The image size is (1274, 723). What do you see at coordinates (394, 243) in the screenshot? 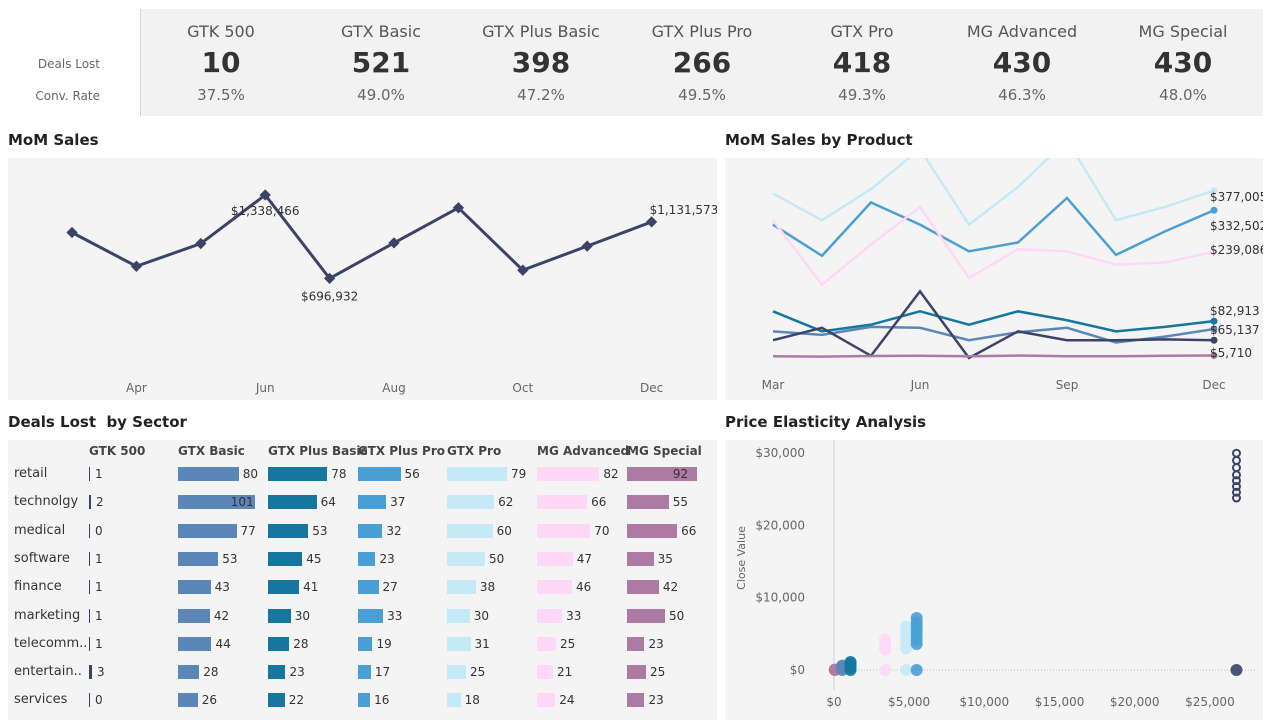
I see `mom-sales-point-aug` at bounding box center [394, 243].